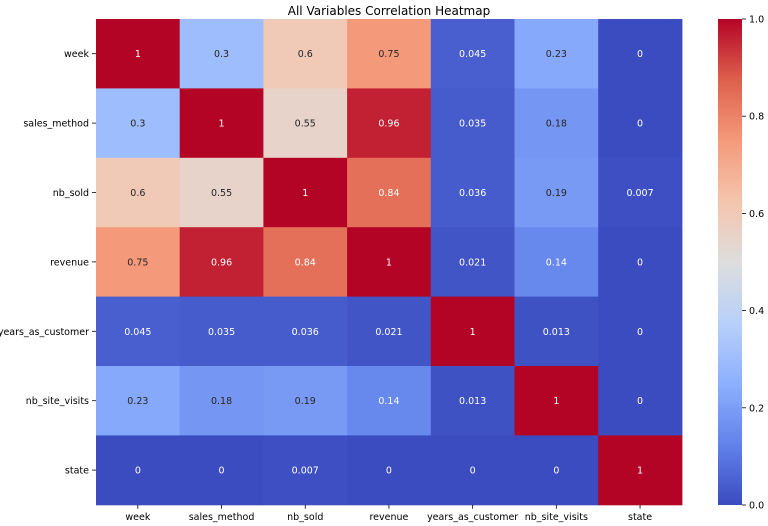 The image size is (768, 526). What do you see at coordinates (756, 408) in the screenshot?
I see `colorbar-tick-label: 0.2` at bounding box center [756, 408].